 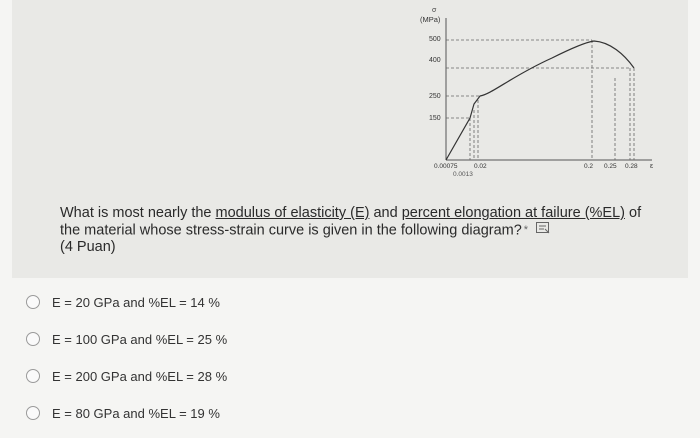 What do you see at coordinates (136, 302) in the screenshot?
I see `option-label: E = 20 GPa and %EL = 14 %` at bounding box center [136, 302].